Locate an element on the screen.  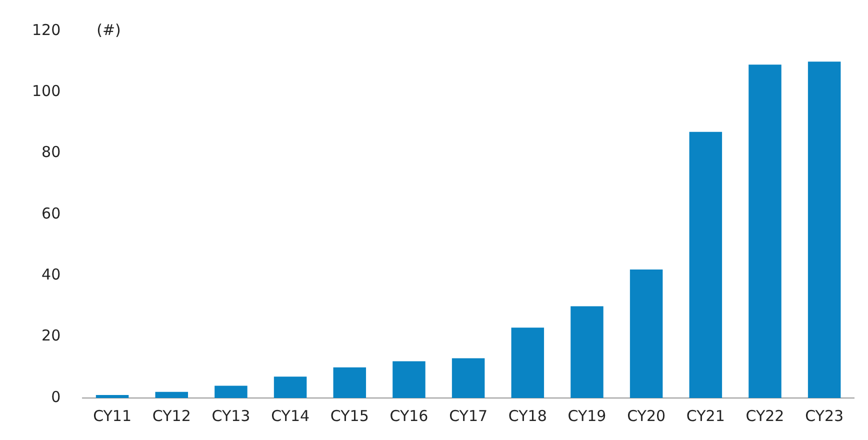
y-tick-label: 100 is located at coordinates (46, 91).